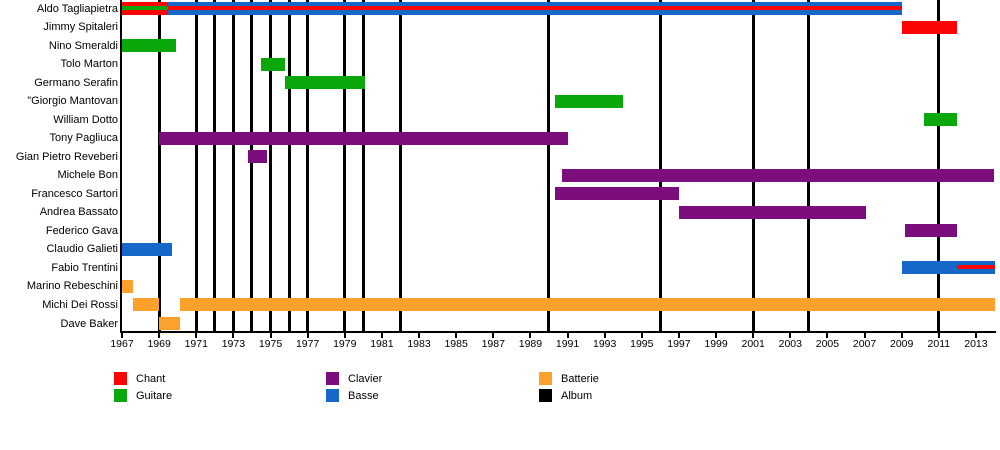 The image size is (1000, 450). I want to click on legend-swatch-guitare, so click(120, 395).